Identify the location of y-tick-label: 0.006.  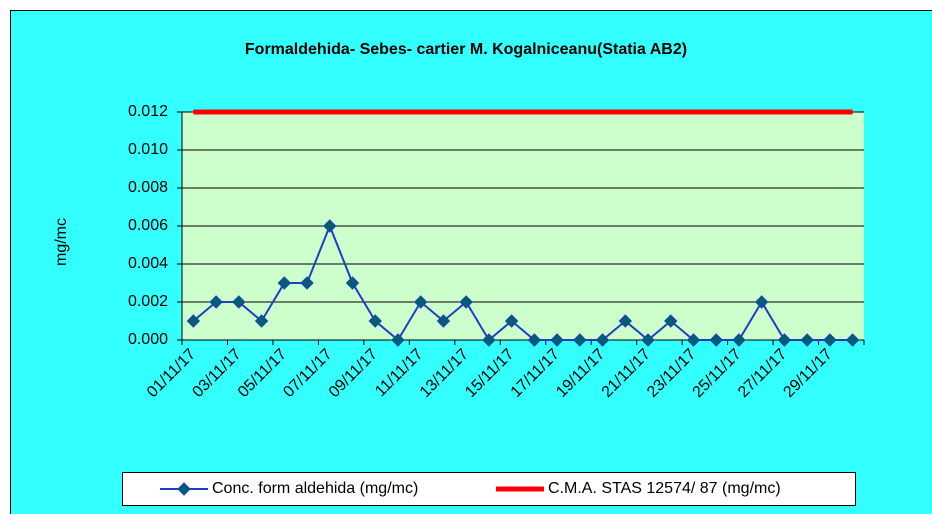
(148, 225).